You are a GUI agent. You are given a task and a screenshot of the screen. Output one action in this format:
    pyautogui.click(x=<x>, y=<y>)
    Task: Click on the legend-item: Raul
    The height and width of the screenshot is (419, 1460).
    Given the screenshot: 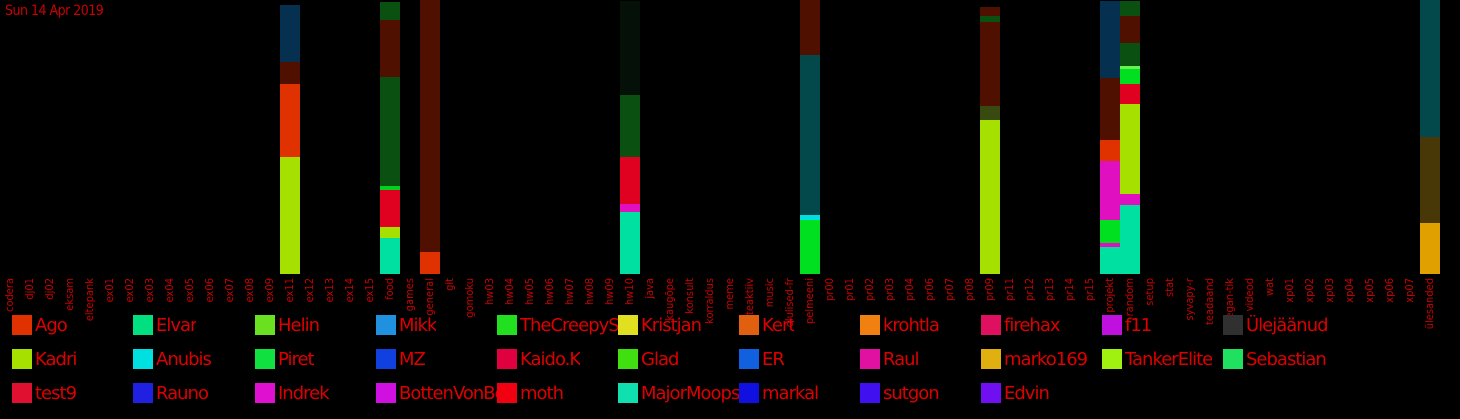 What is the action you would take?
    pyautogui.click(x=889, y=359)
    